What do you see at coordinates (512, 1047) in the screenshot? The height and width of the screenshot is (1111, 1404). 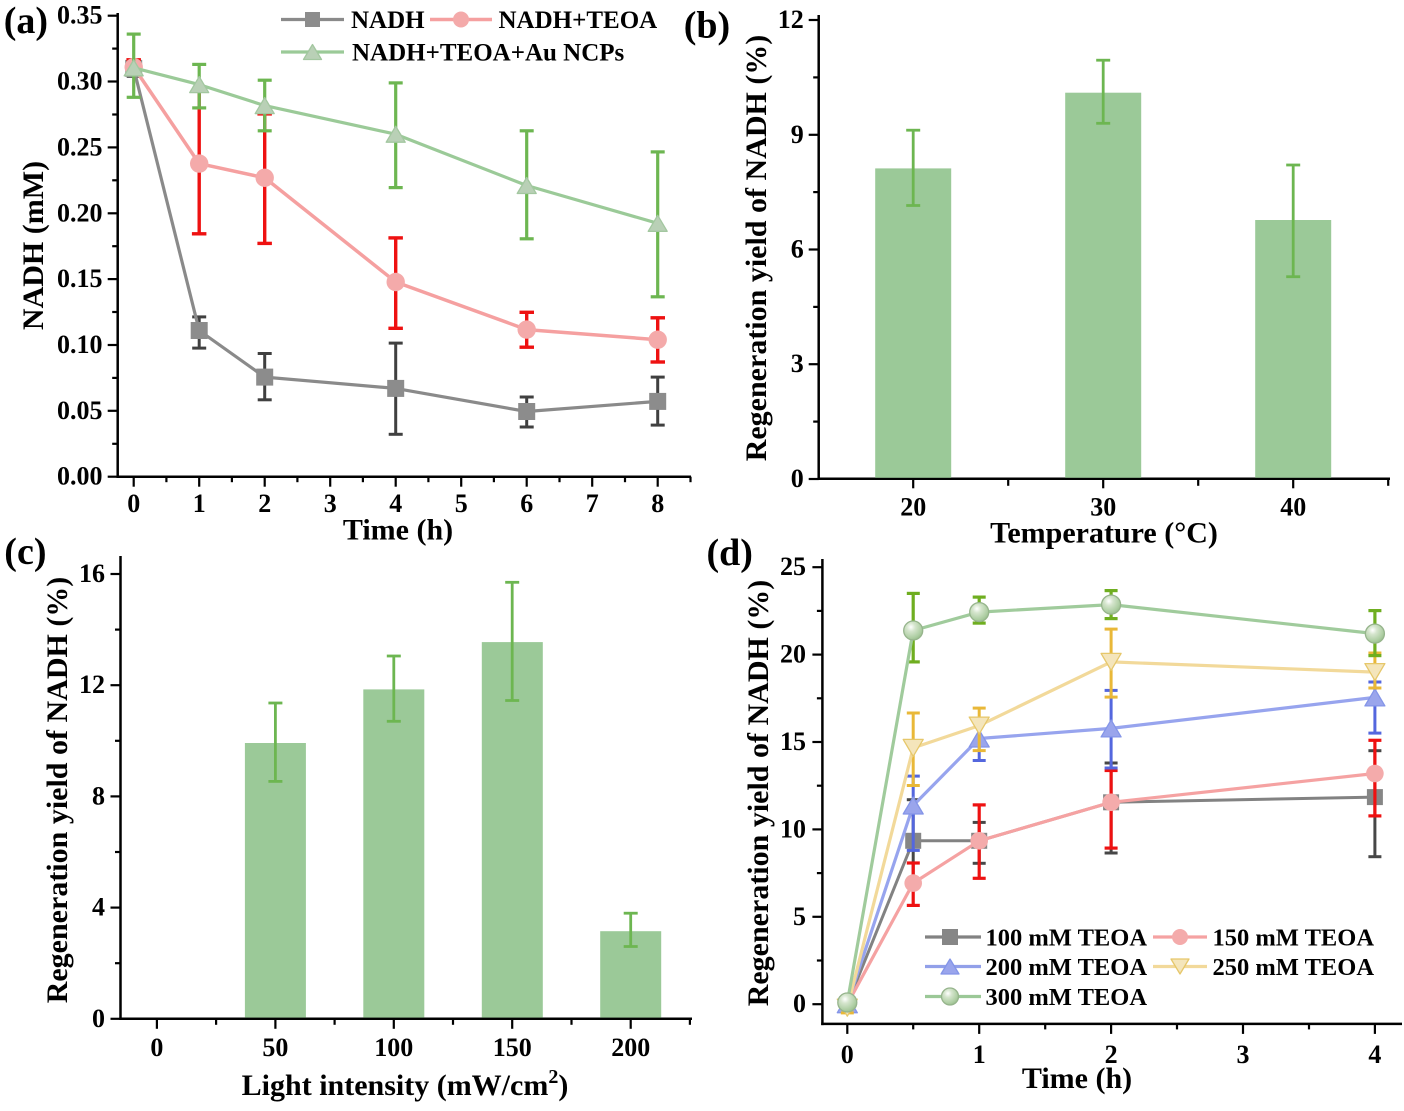 I see `svg-text: 150` at bounding box center [512, 1047].